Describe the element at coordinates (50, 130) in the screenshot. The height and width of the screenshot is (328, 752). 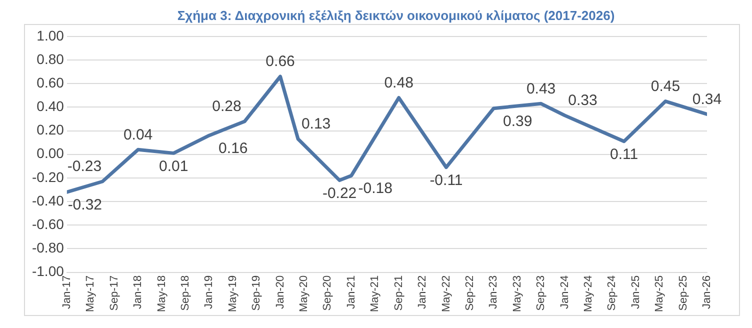
I see `y-tick-label: 0.20` at that location.